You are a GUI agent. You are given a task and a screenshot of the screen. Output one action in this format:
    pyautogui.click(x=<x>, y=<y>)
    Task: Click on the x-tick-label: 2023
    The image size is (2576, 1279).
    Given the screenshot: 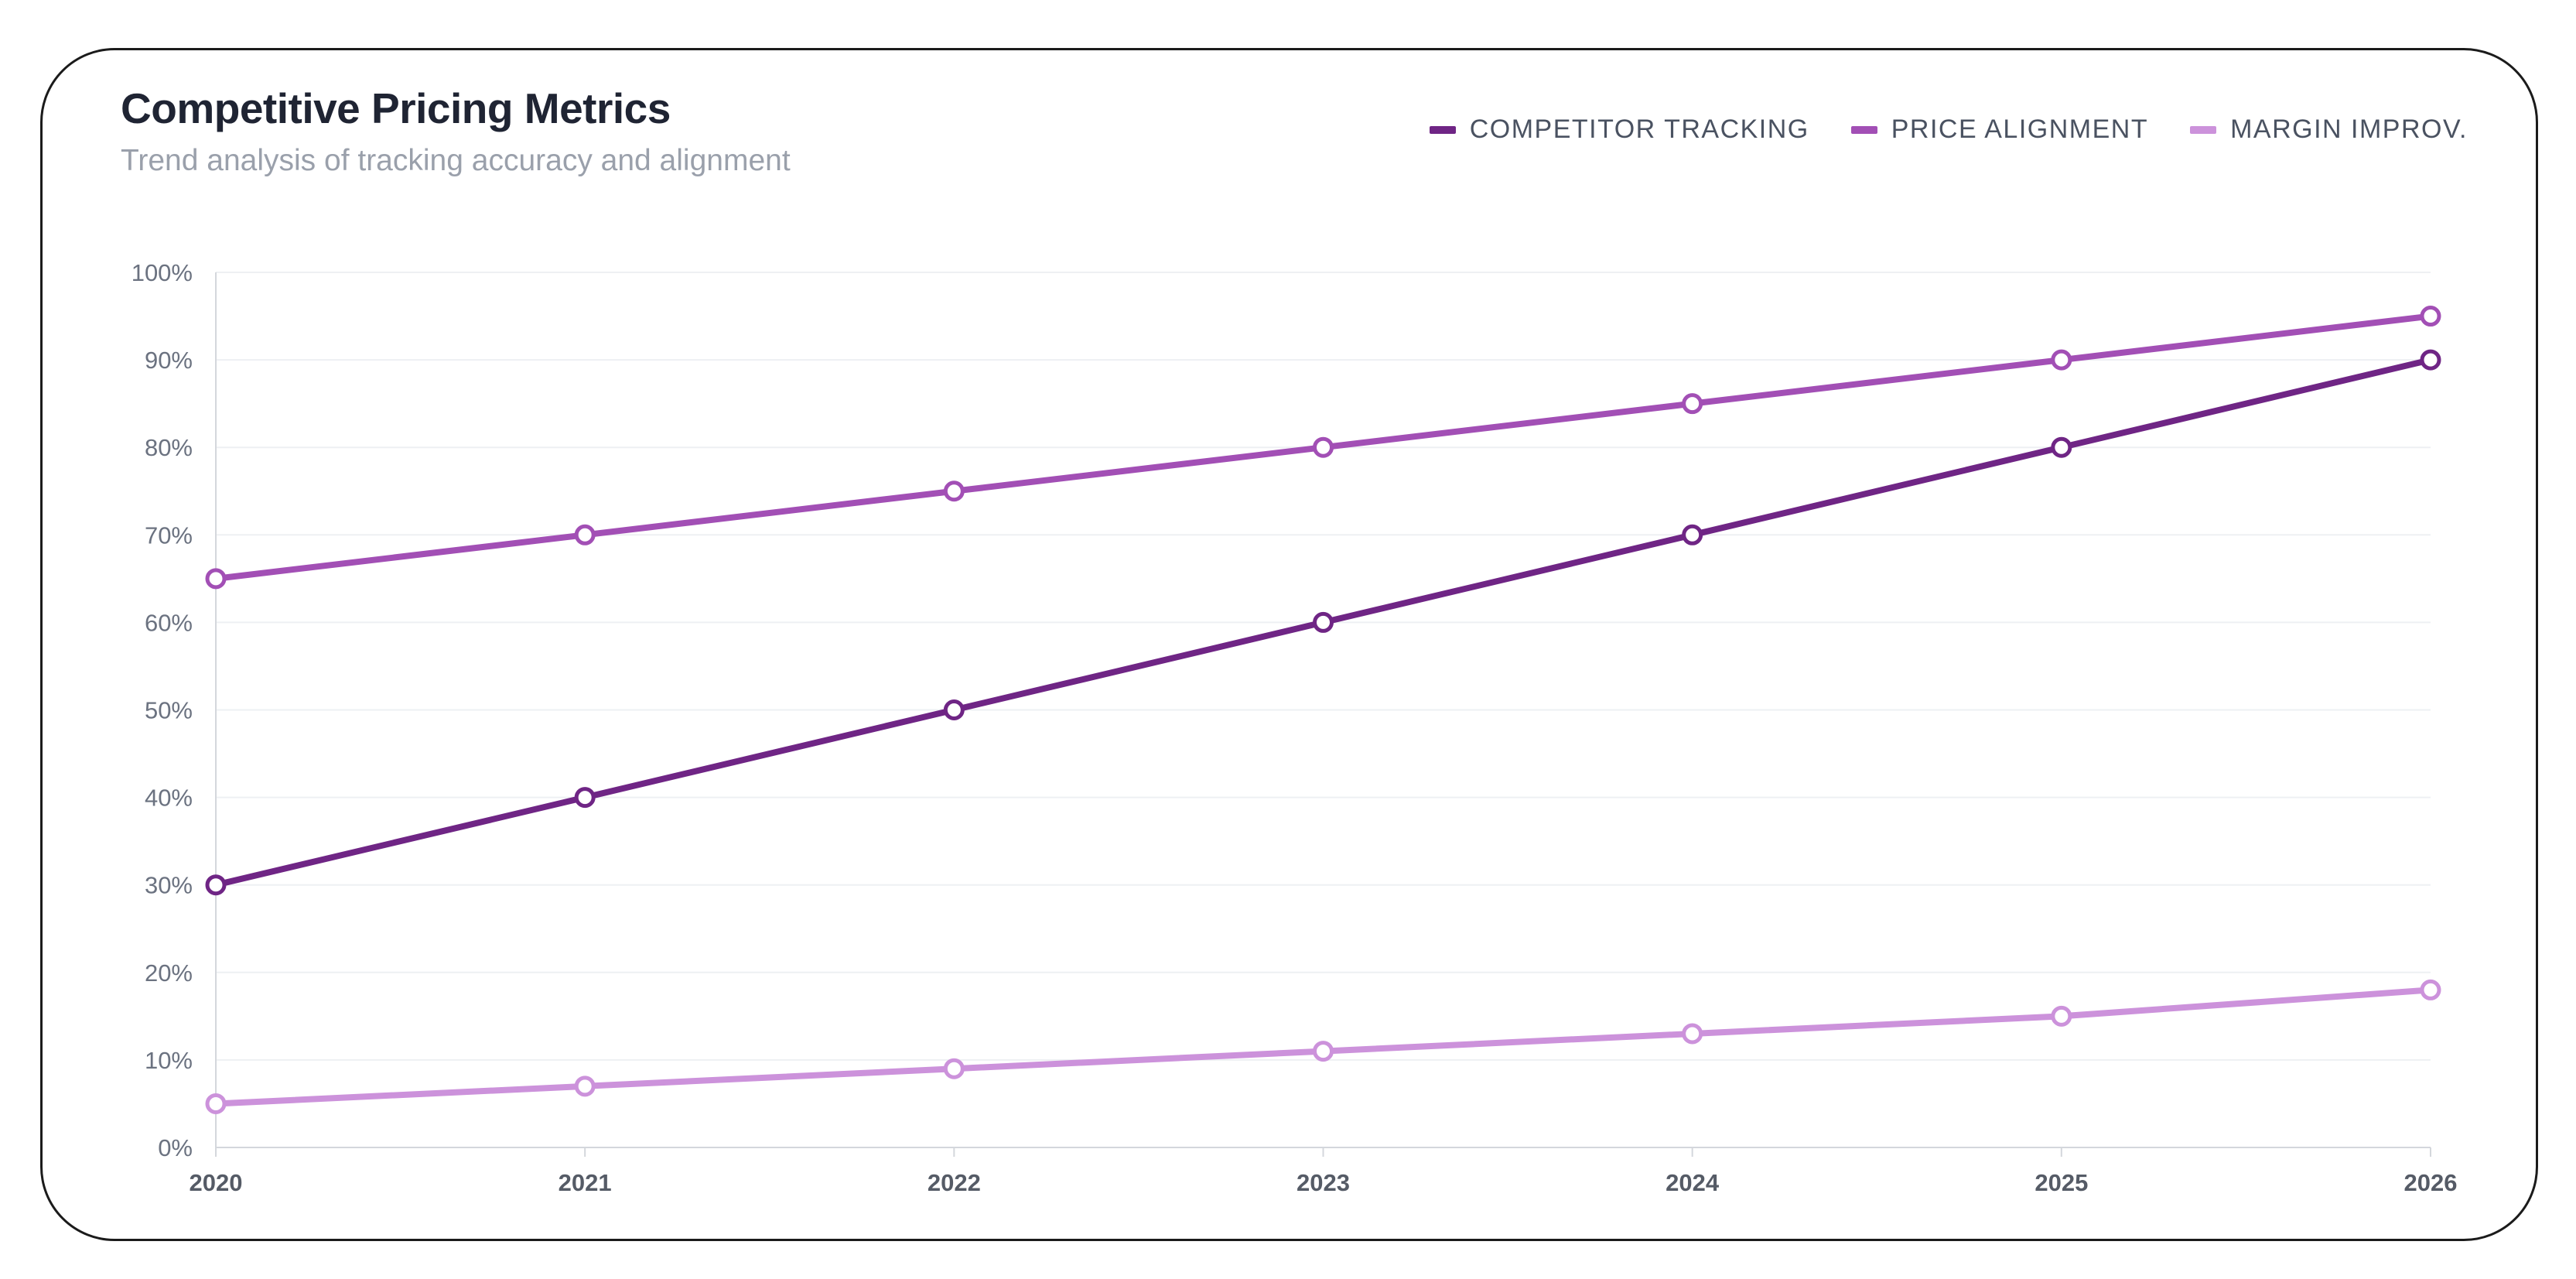 What is the action you would take?
    pyautogui.click(x=1323, y=1182)
    